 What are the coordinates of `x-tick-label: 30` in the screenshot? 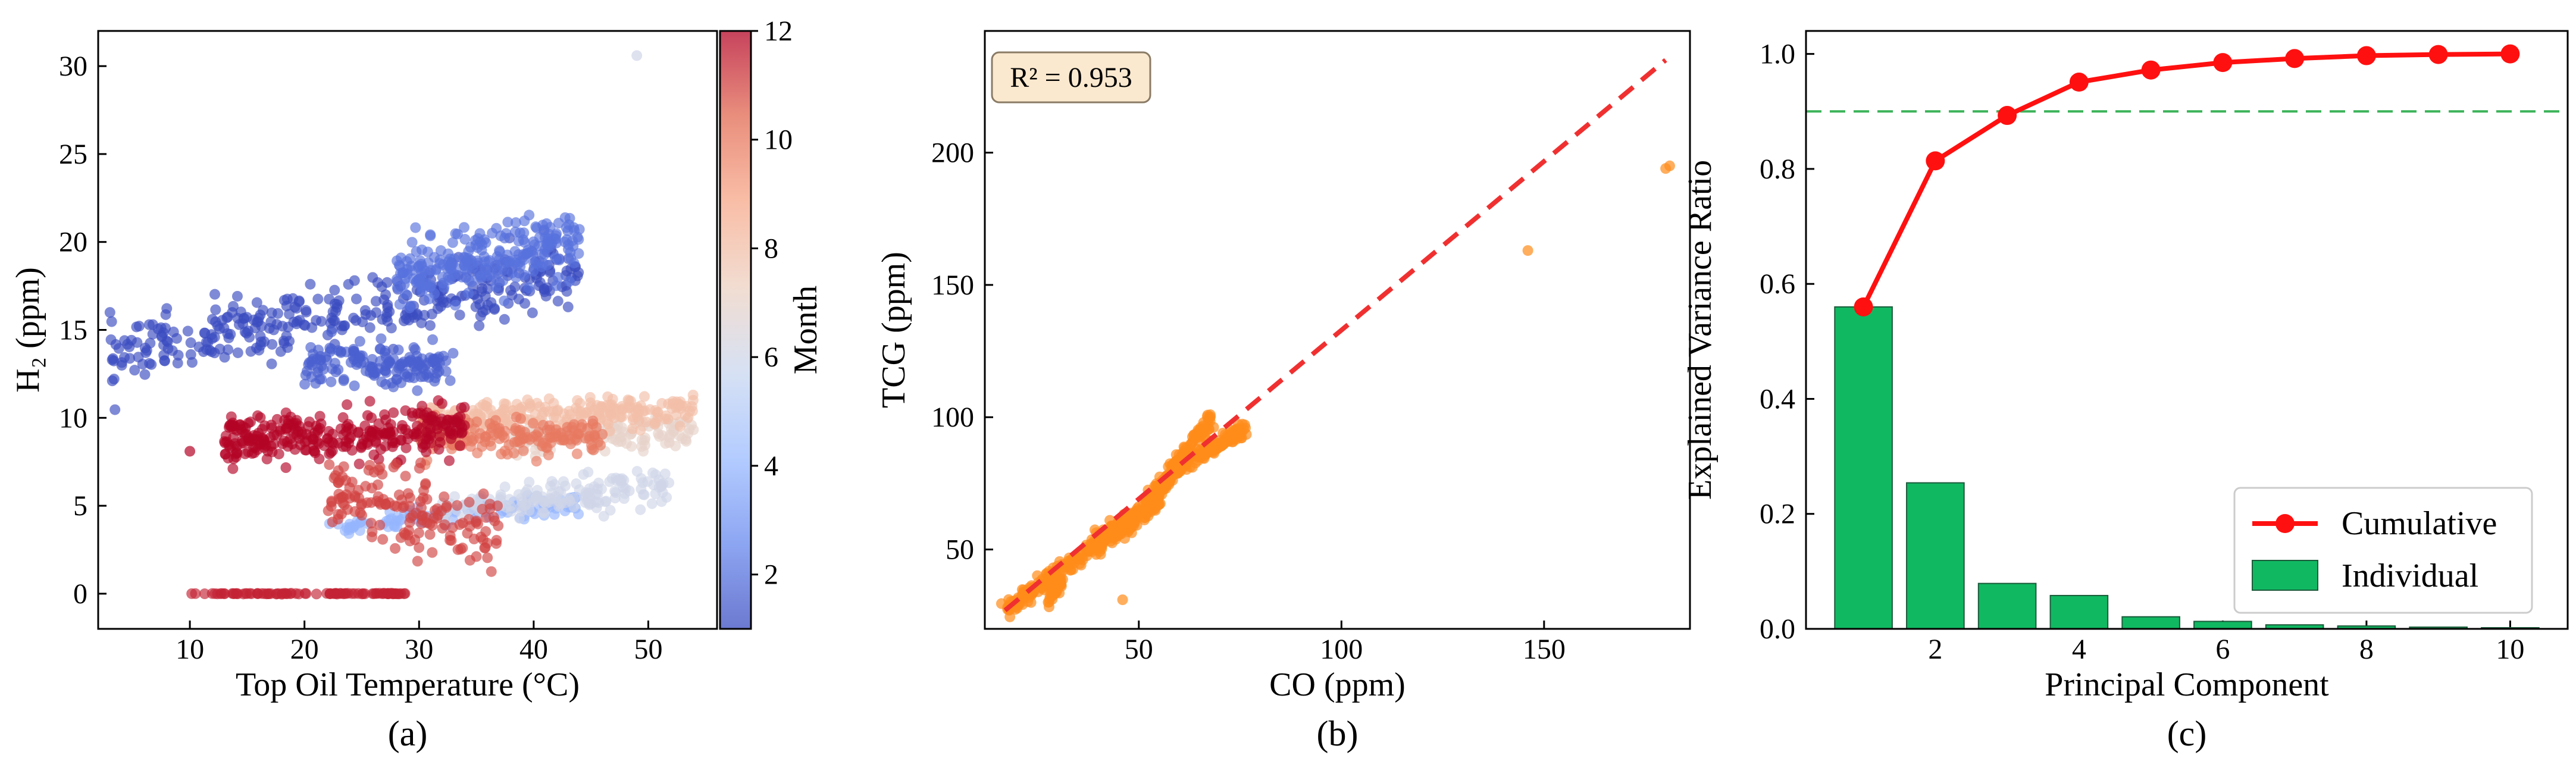 It's located at (419, 649).